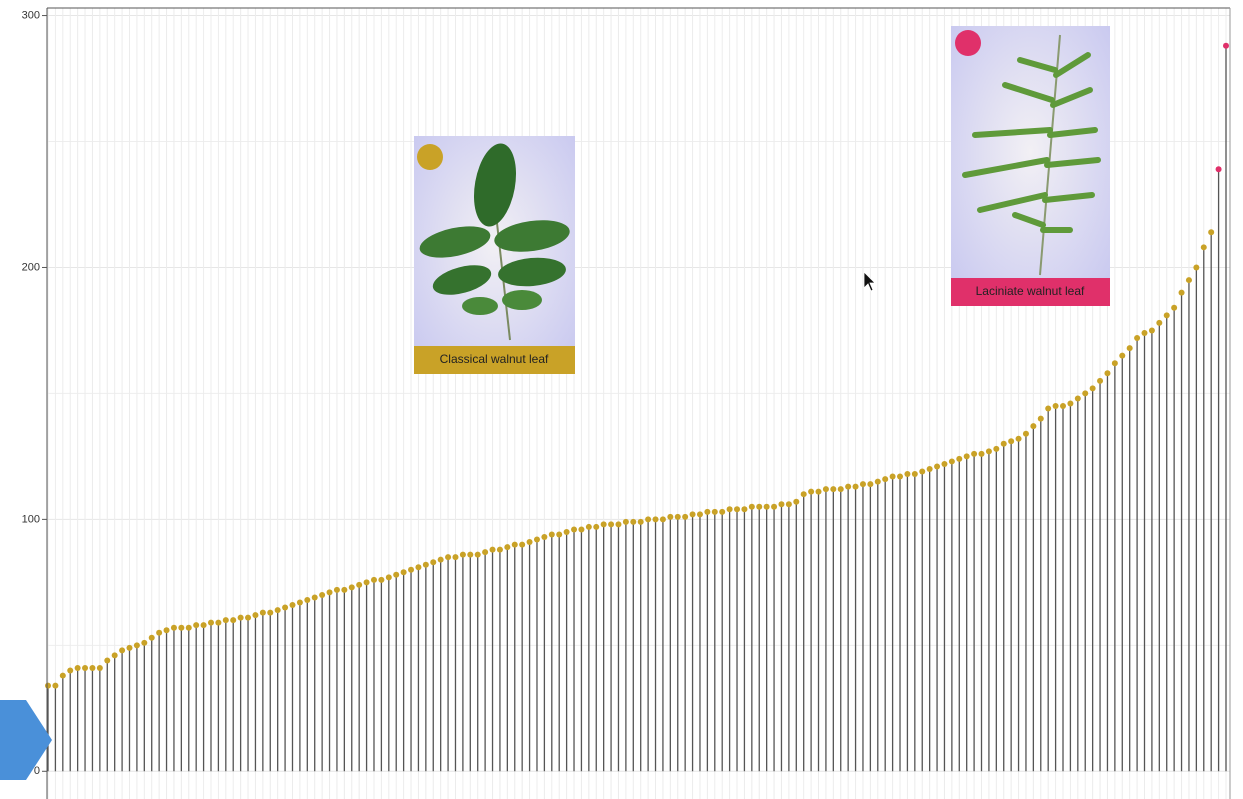 This screenshot has height=799, width=1243. What do you see at coordinates (31, 15) in the screenshot?
I see `y-tick-label: 300` at bounding box center [31, 15].